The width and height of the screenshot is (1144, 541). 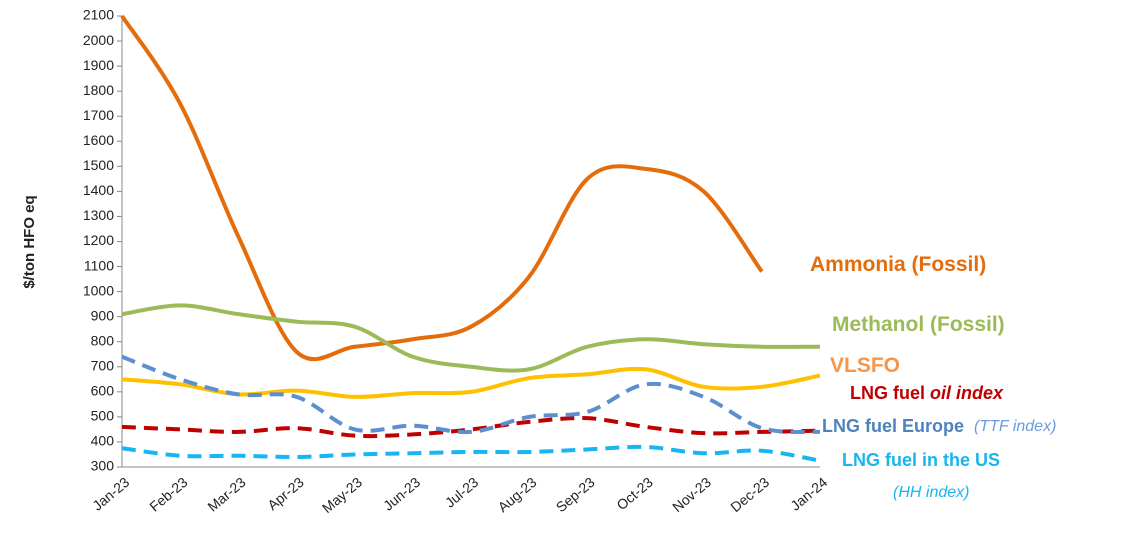 What do you see at coordinates (931, 492) in the screenshot?
I see `series-note: (HH index)` at bounding box center [931, 492].